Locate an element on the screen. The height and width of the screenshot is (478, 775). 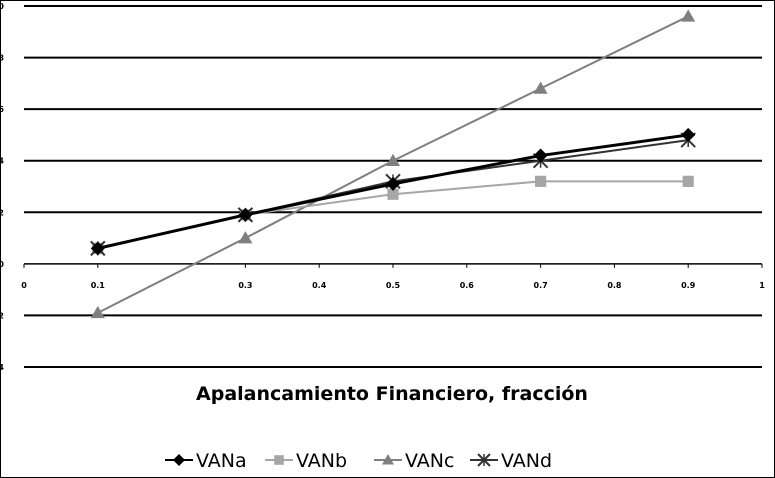
y-tick-label: 10 is located at coordinates (2, 6).